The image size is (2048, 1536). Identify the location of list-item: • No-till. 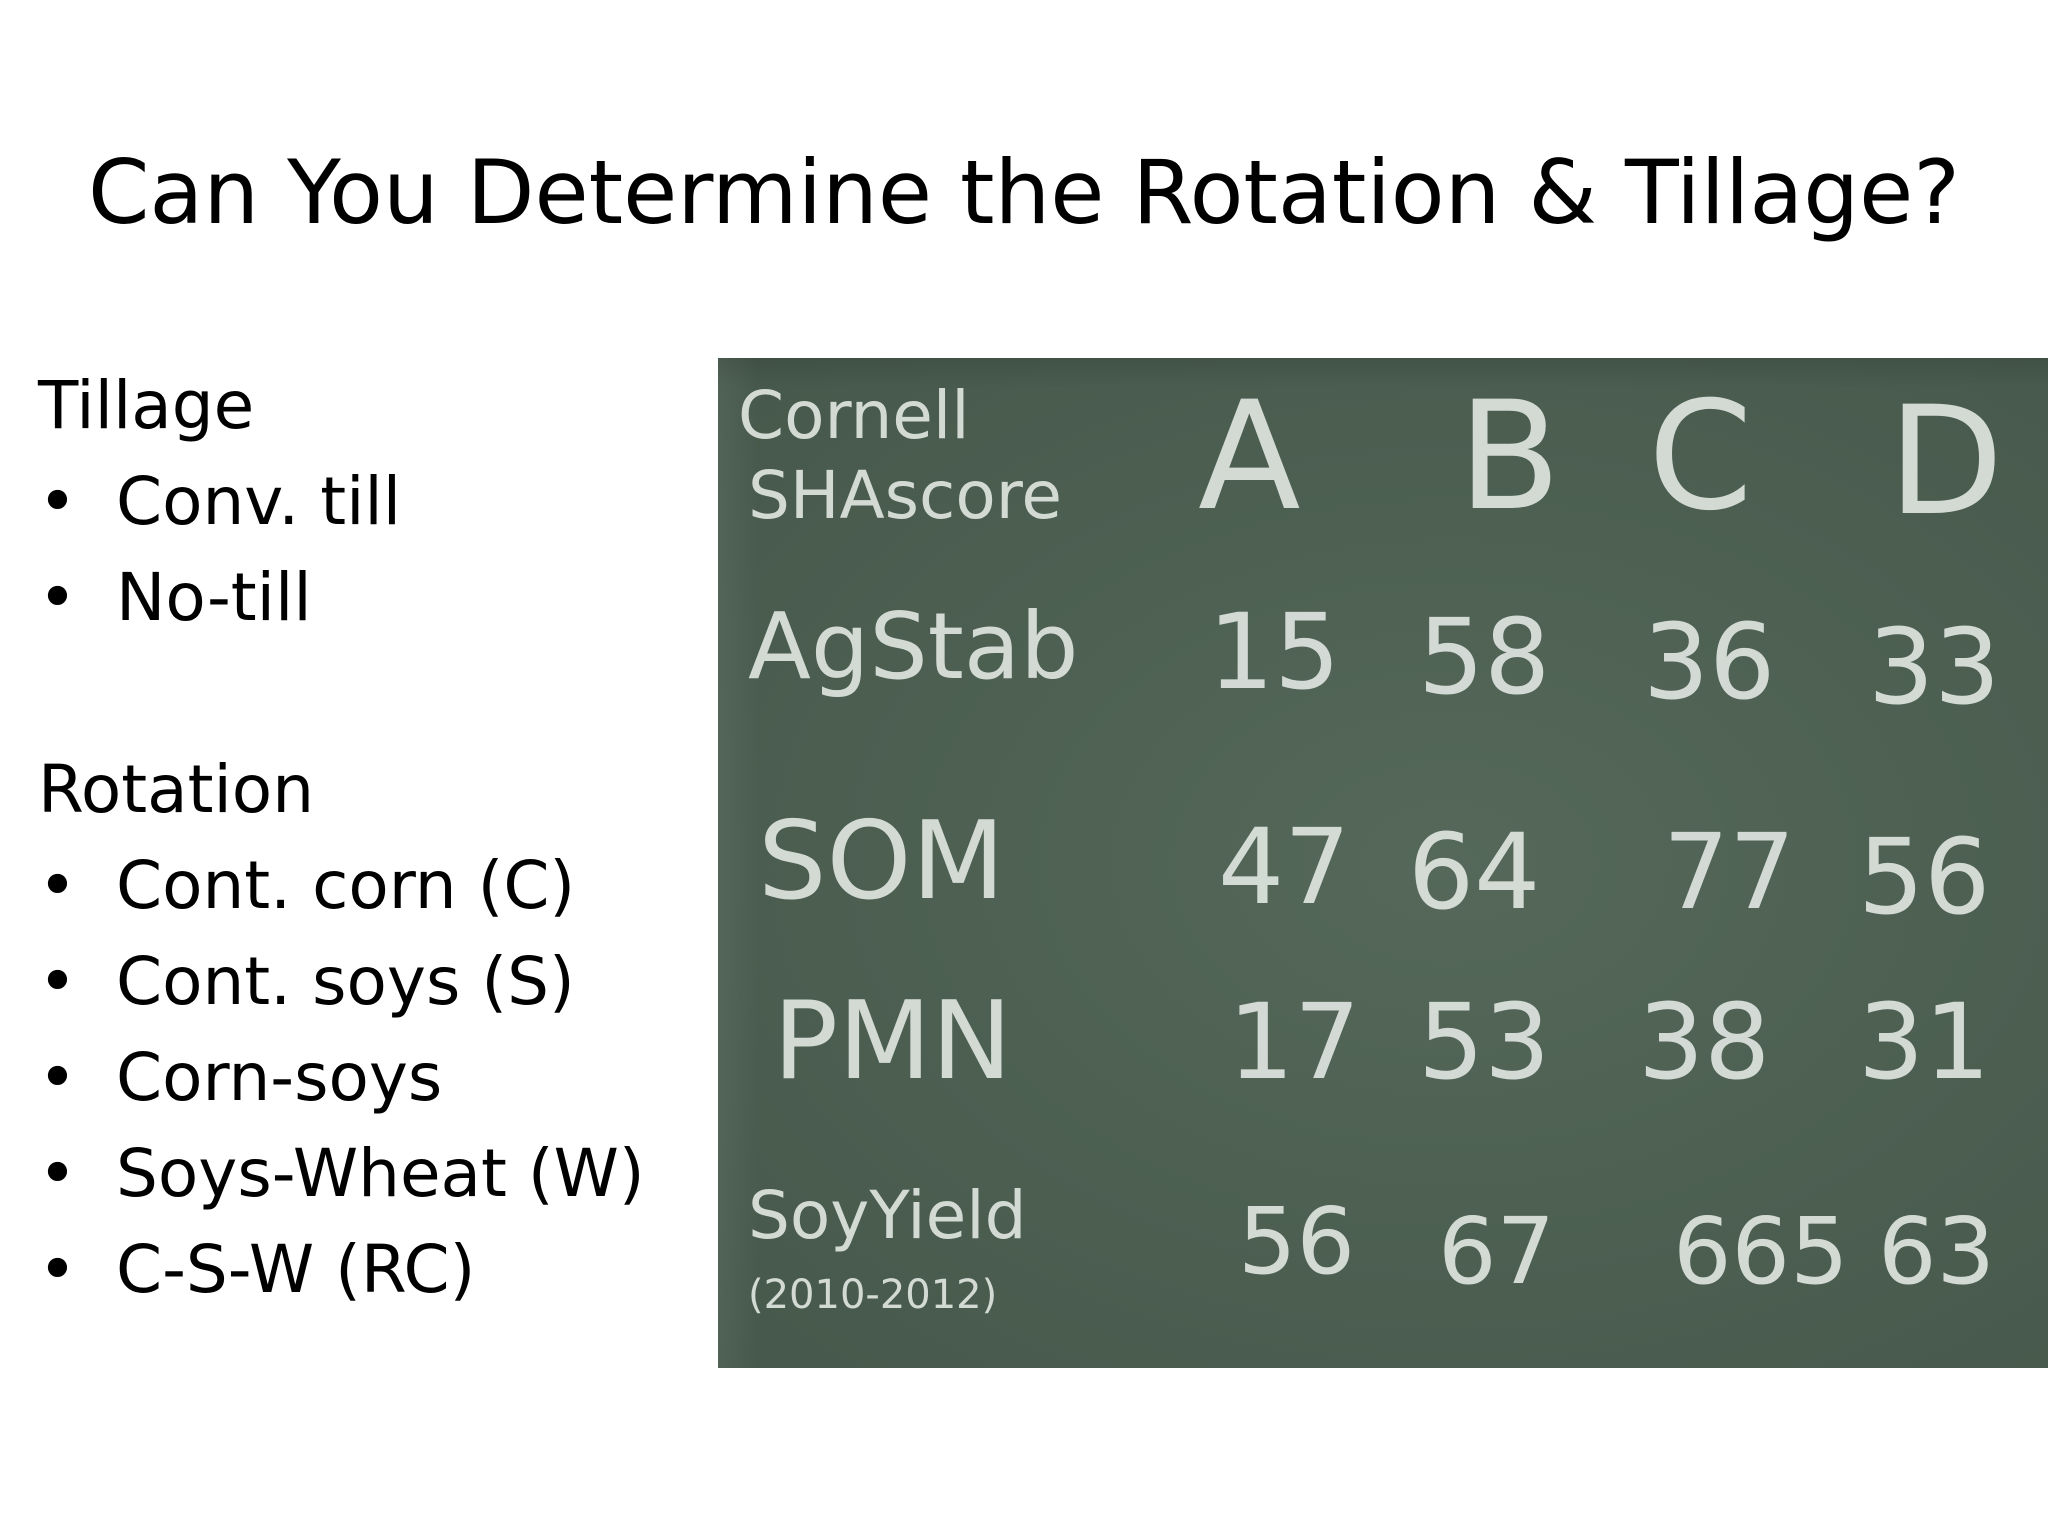
(368, 598).